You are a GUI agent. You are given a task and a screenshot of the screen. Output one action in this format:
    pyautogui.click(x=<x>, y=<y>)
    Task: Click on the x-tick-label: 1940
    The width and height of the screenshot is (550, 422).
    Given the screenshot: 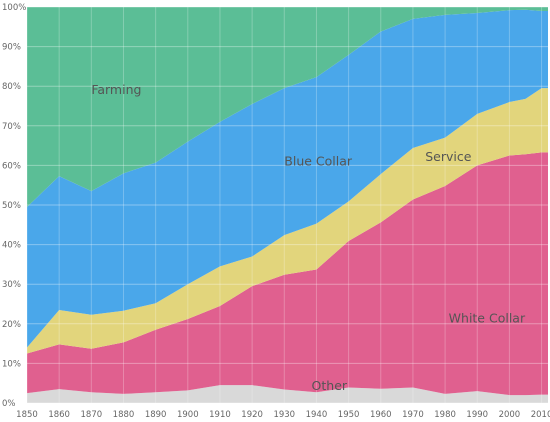 What is the action you would take?
    pyautogui.click(x=317, y=415)
    